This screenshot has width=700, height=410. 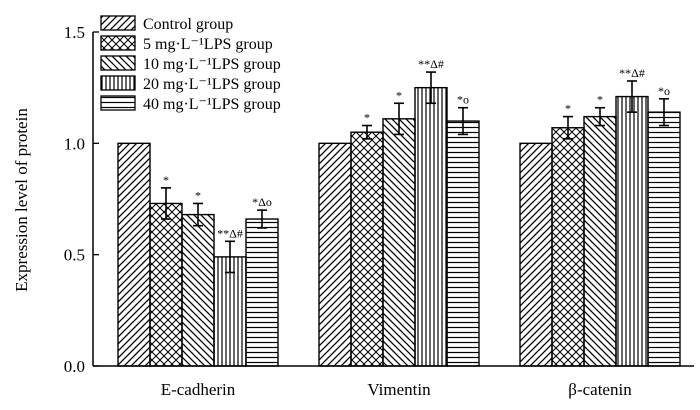 I want to click on y-tick-label: 0.0, so click(x=74, y=366).